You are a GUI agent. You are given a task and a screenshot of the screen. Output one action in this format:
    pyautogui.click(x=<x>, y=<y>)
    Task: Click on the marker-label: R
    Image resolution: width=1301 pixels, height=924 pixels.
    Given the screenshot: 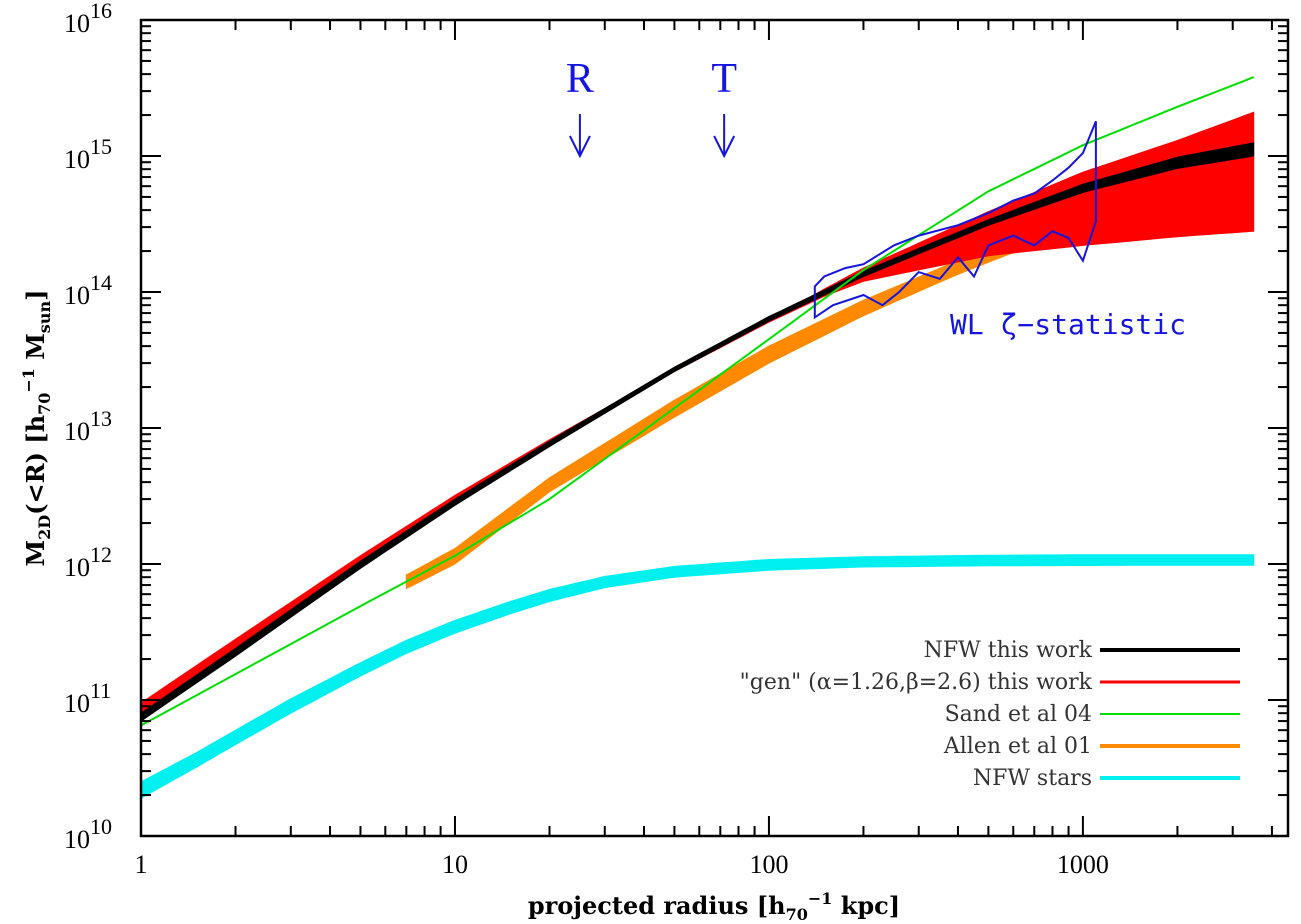 What is the action you would take?
    pyautogui.click(x=580, y=79)
    